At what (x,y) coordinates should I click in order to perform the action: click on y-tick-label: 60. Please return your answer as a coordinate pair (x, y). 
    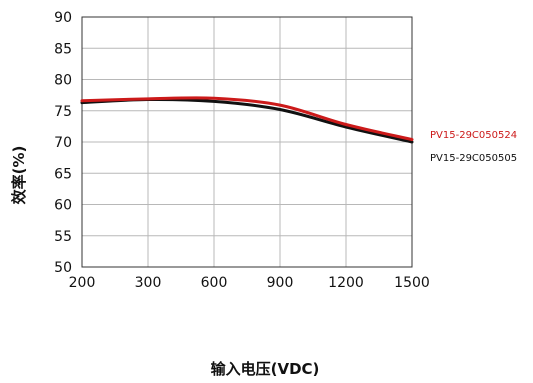
    Looking at the image, I should click on (63, 206).